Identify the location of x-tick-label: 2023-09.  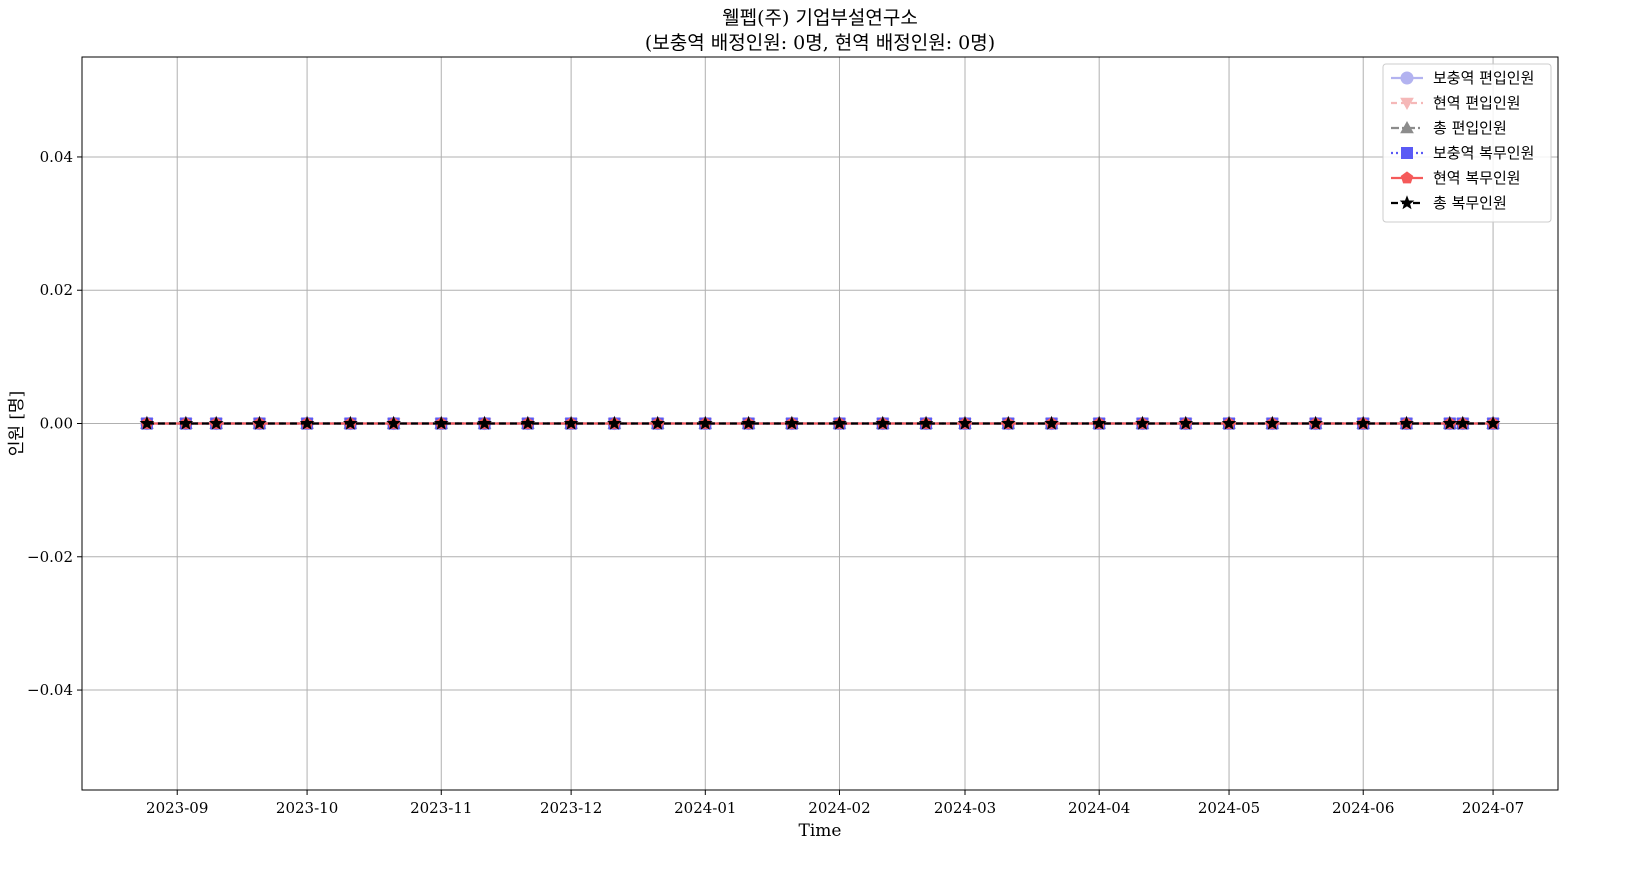
(177, 808).